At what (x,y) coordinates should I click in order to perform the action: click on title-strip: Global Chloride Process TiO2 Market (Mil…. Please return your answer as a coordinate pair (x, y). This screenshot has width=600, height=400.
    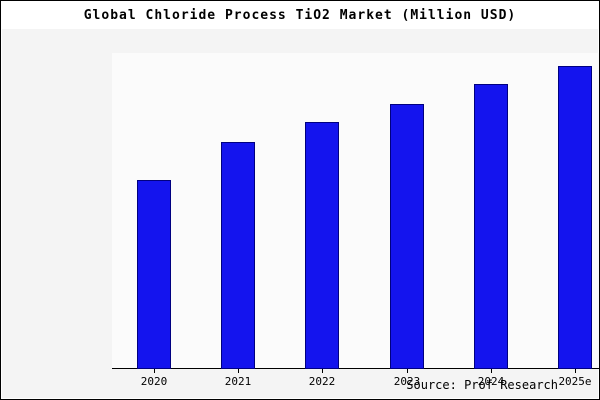
    Looking at the image, I should click on (300, 15).